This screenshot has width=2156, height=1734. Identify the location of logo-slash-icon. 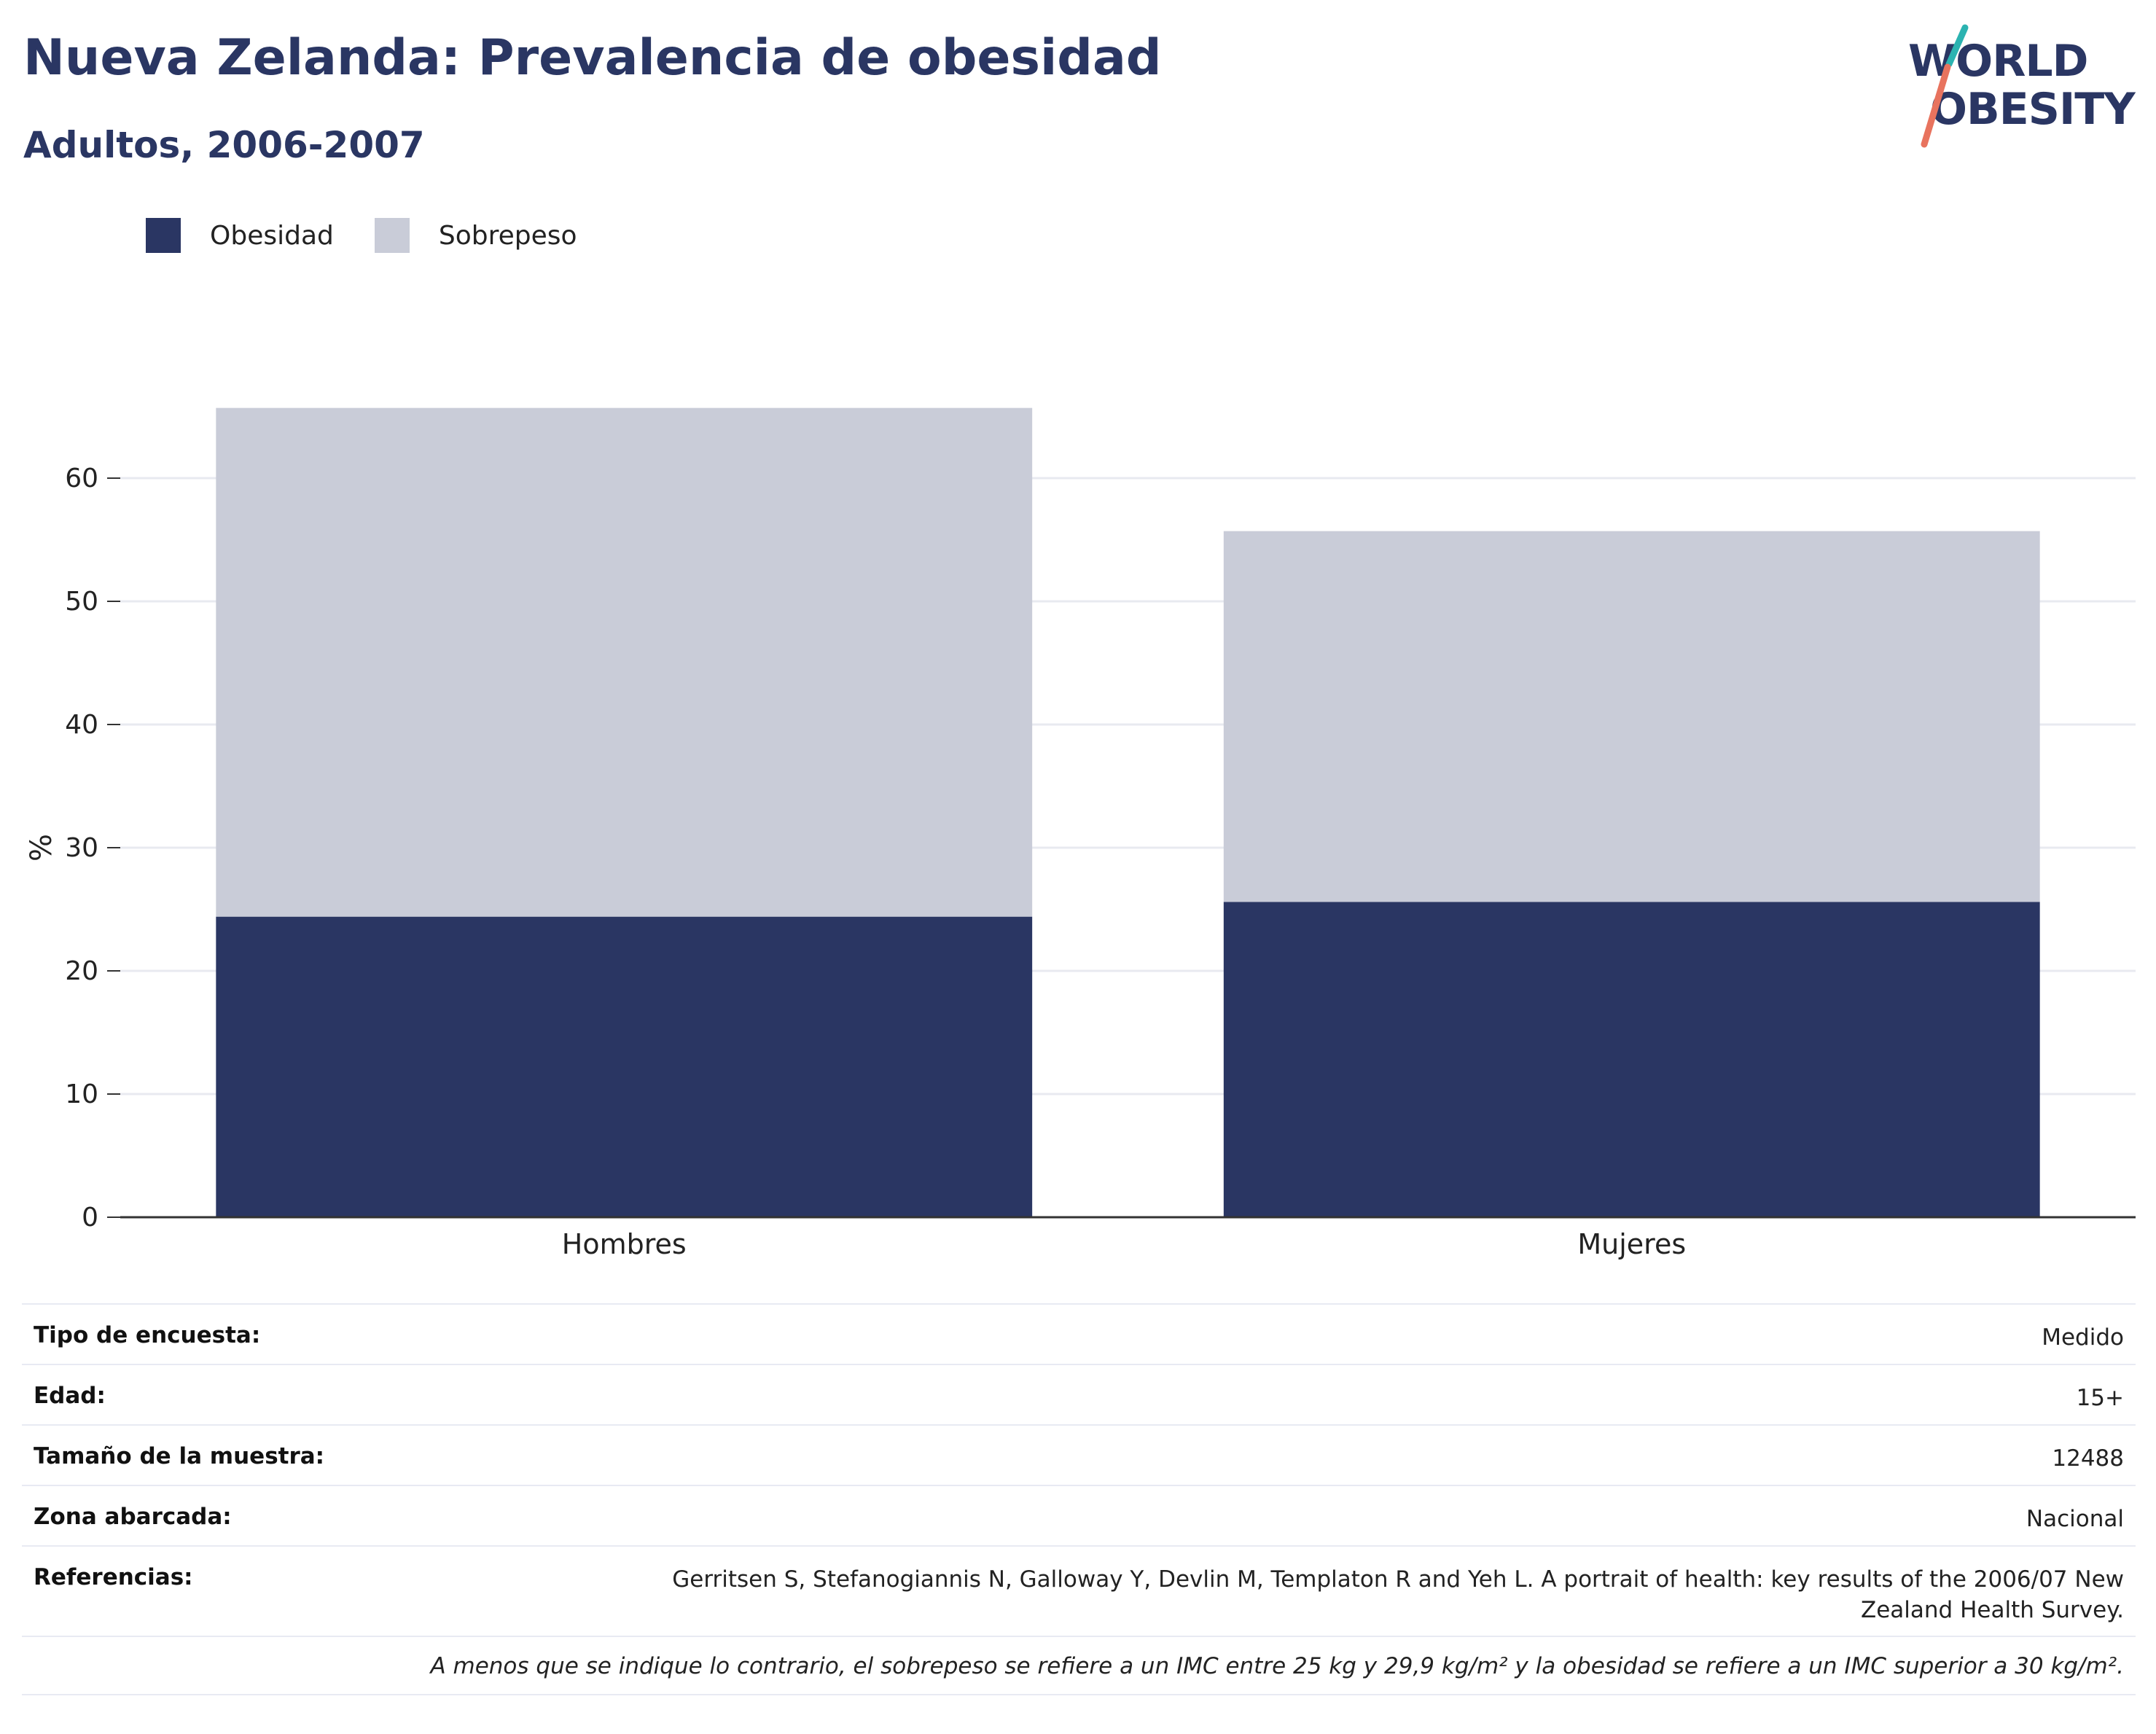
(1945, 86).